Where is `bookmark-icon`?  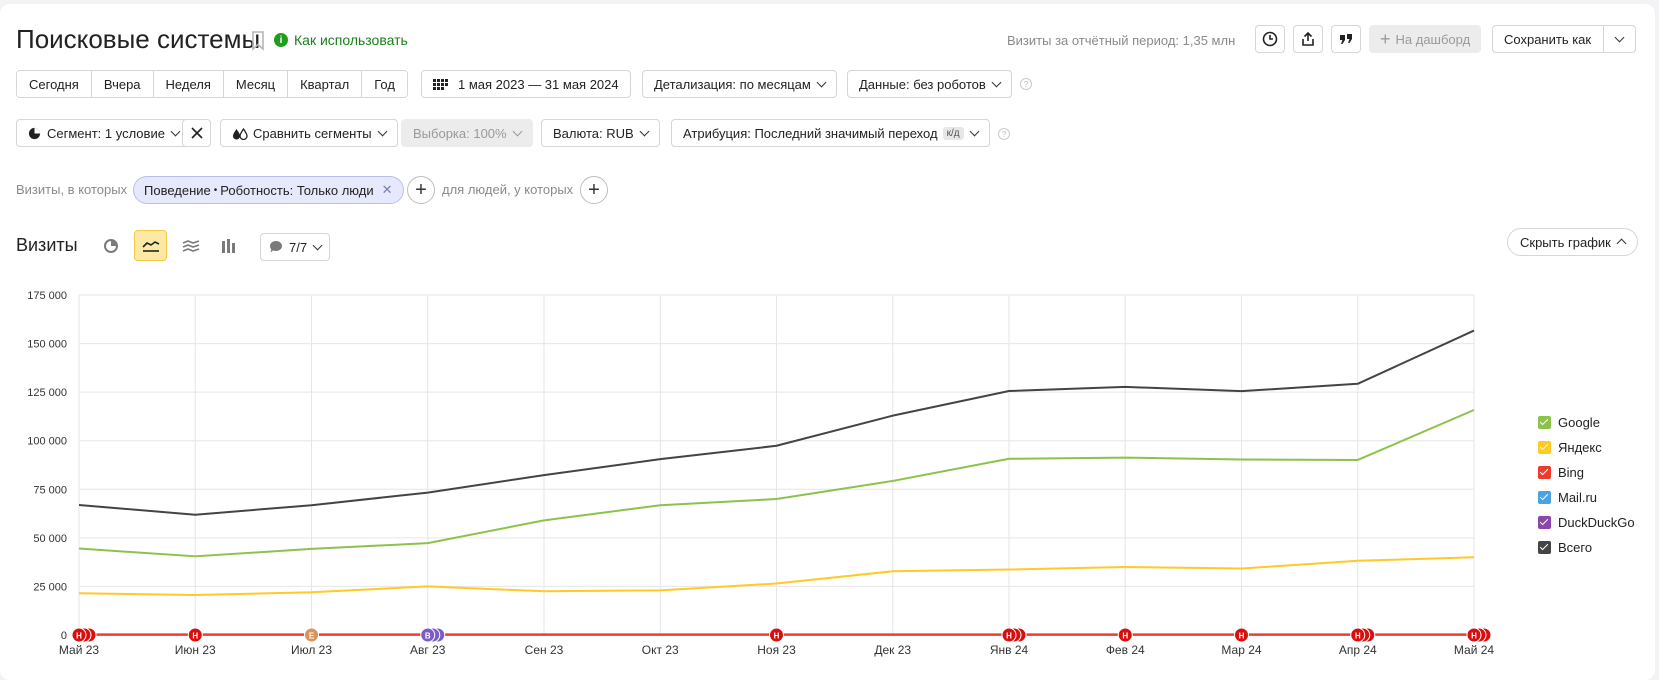
bookmark-icon is located at coordinates (258, 41).